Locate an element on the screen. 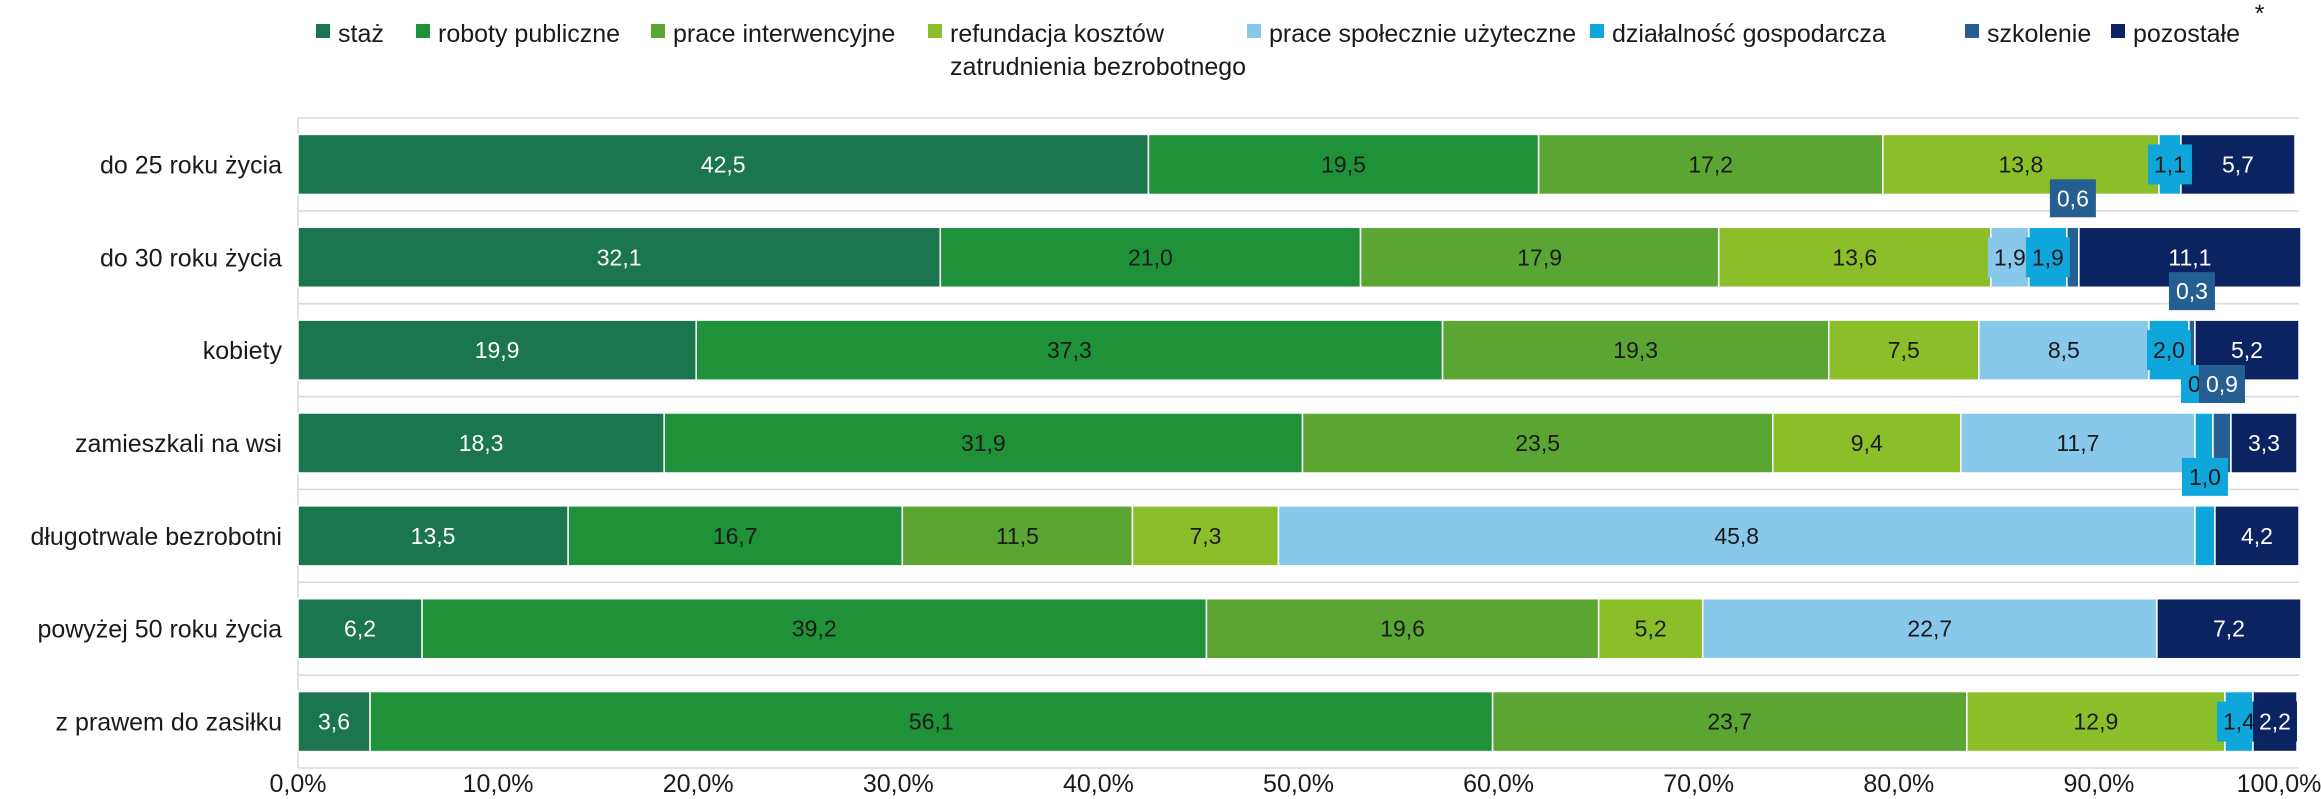  data-label: 37,3 is located at coordinates (1069, 350).